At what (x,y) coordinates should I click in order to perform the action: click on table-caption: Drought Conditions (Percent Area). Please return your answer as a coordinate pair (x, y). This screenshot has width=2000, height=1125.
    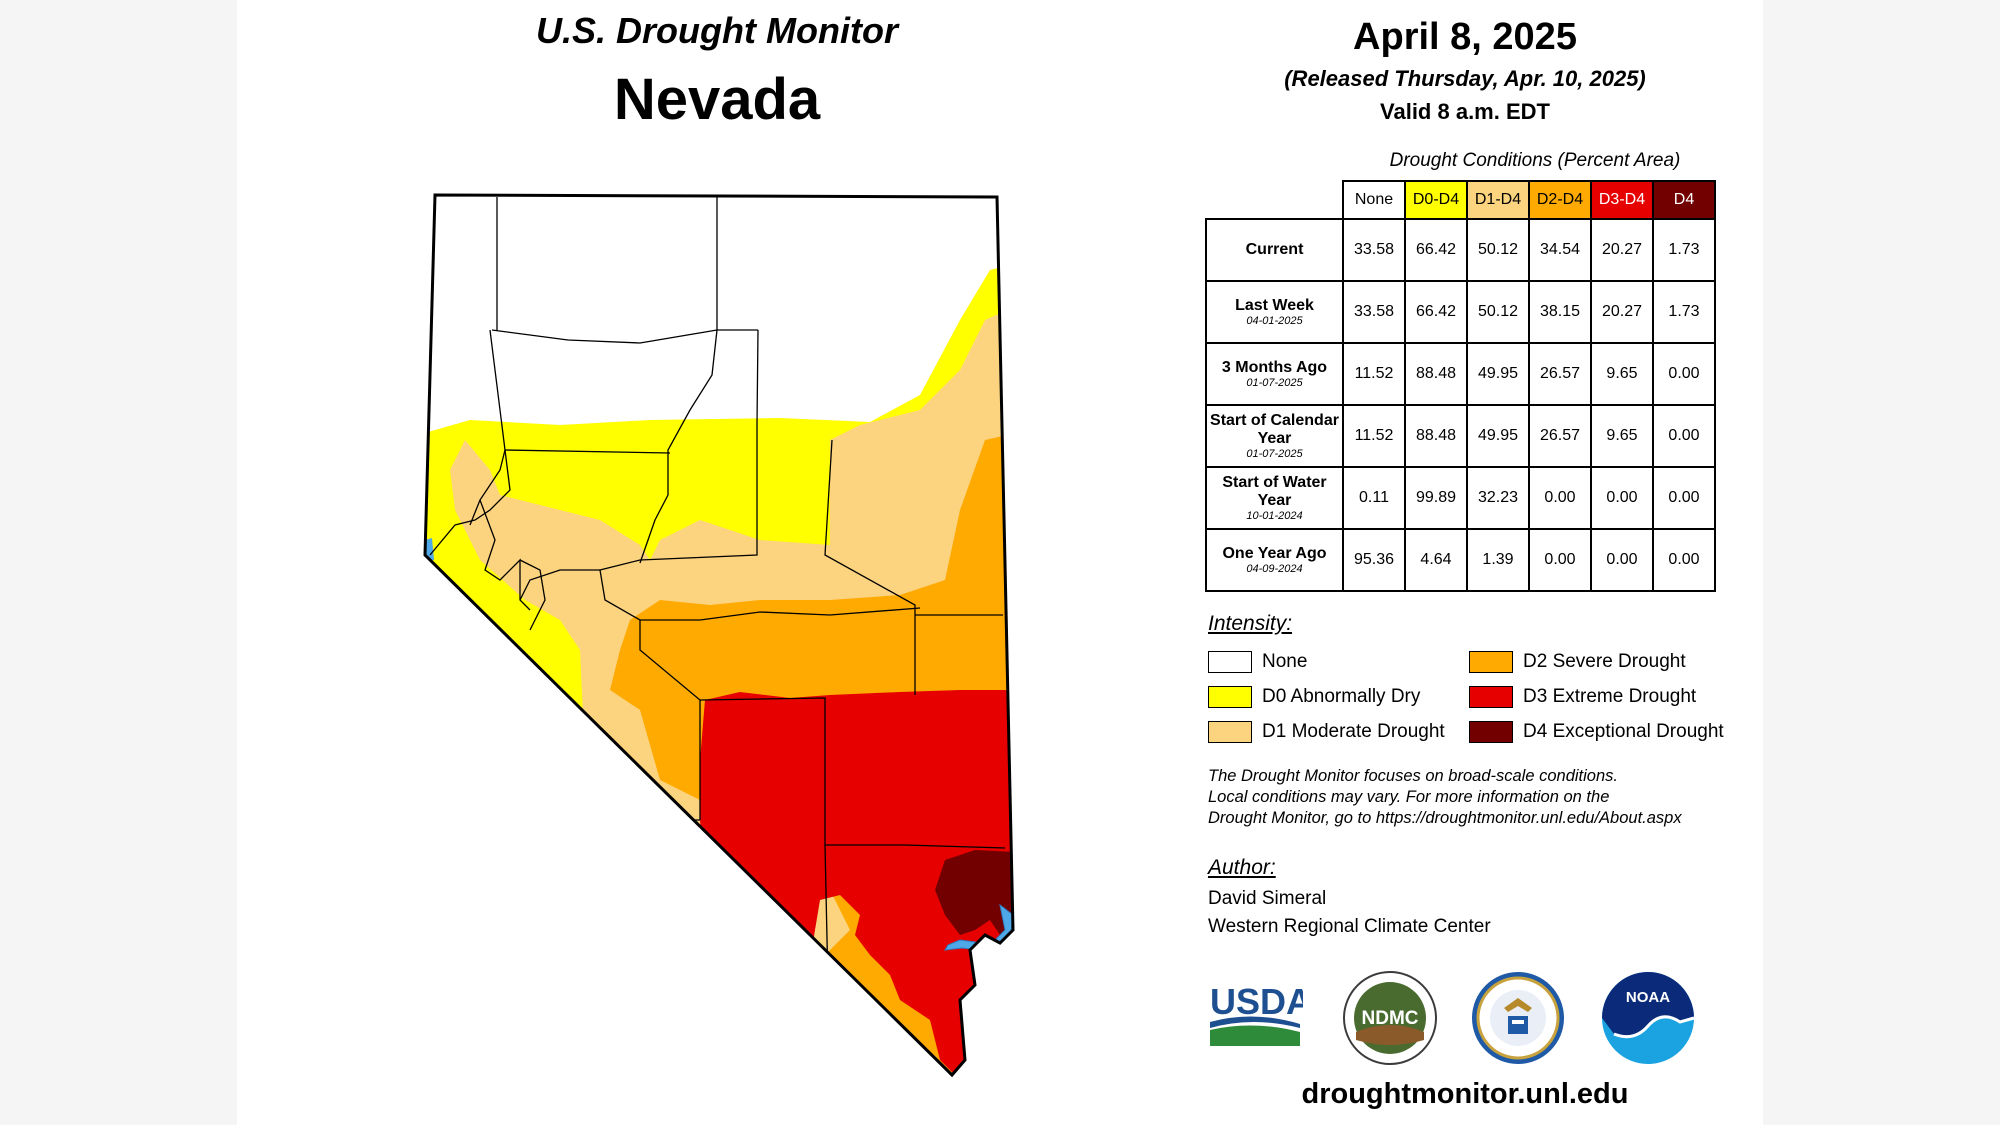
    Looking at the image, I should click on (1535, 160).